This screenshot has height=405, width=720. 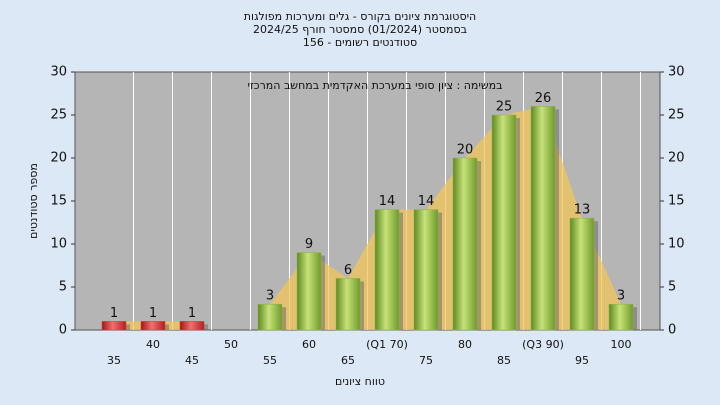 What do you see at coordinates (153, 344) in the screenshot?
I see `x-tick-label: 40` at bounding box center [153, 344].